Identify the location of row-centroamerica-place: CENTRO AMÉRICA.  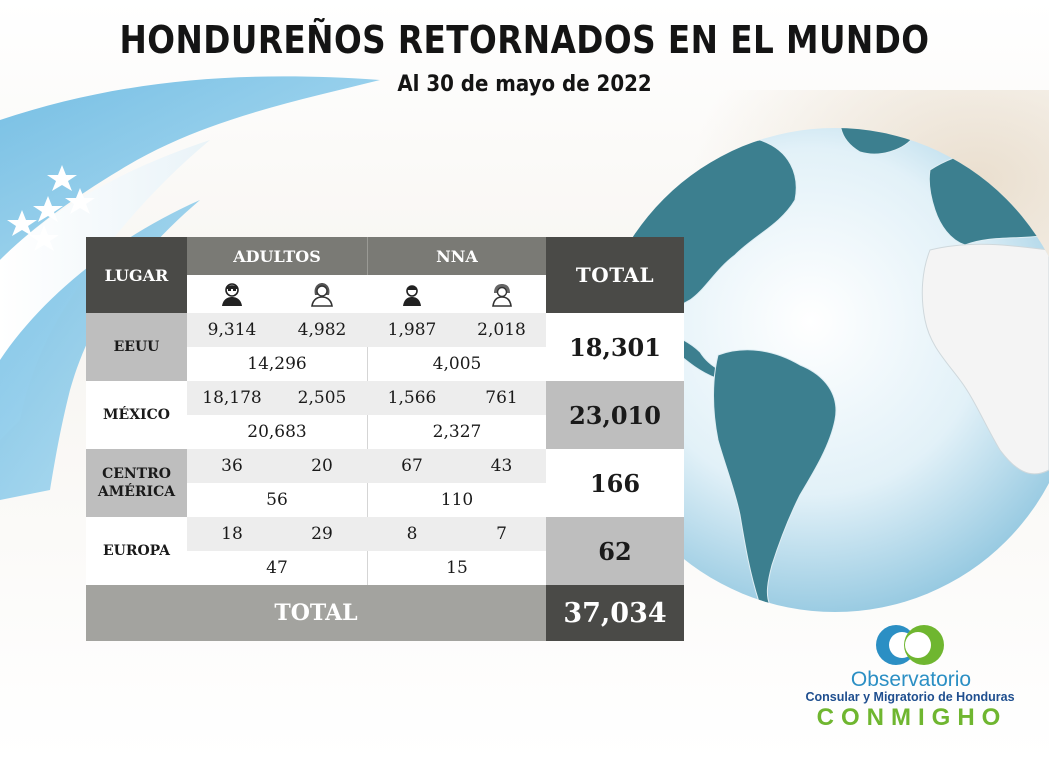
(136, 483).